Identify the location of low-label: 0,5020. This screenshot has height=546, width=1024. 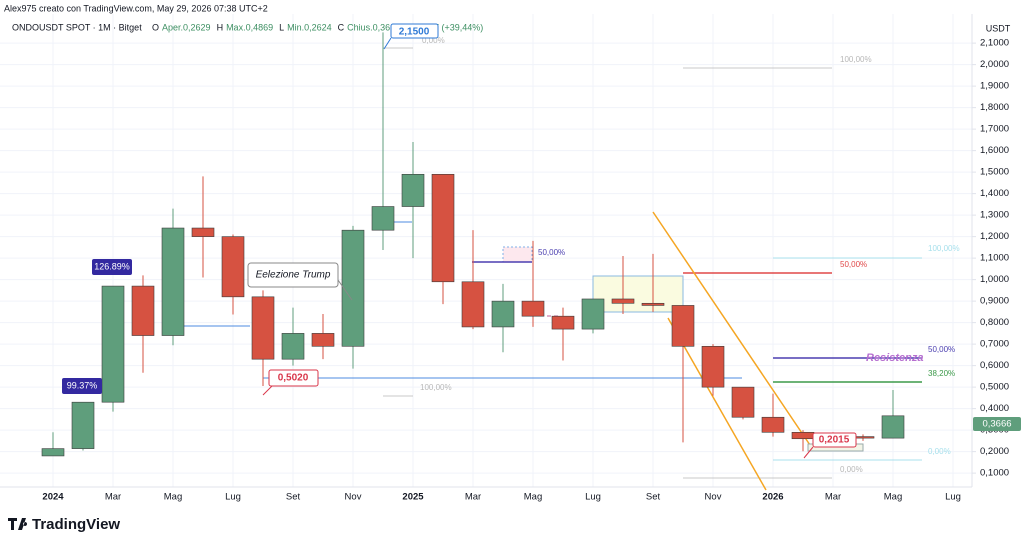
(293, 378).